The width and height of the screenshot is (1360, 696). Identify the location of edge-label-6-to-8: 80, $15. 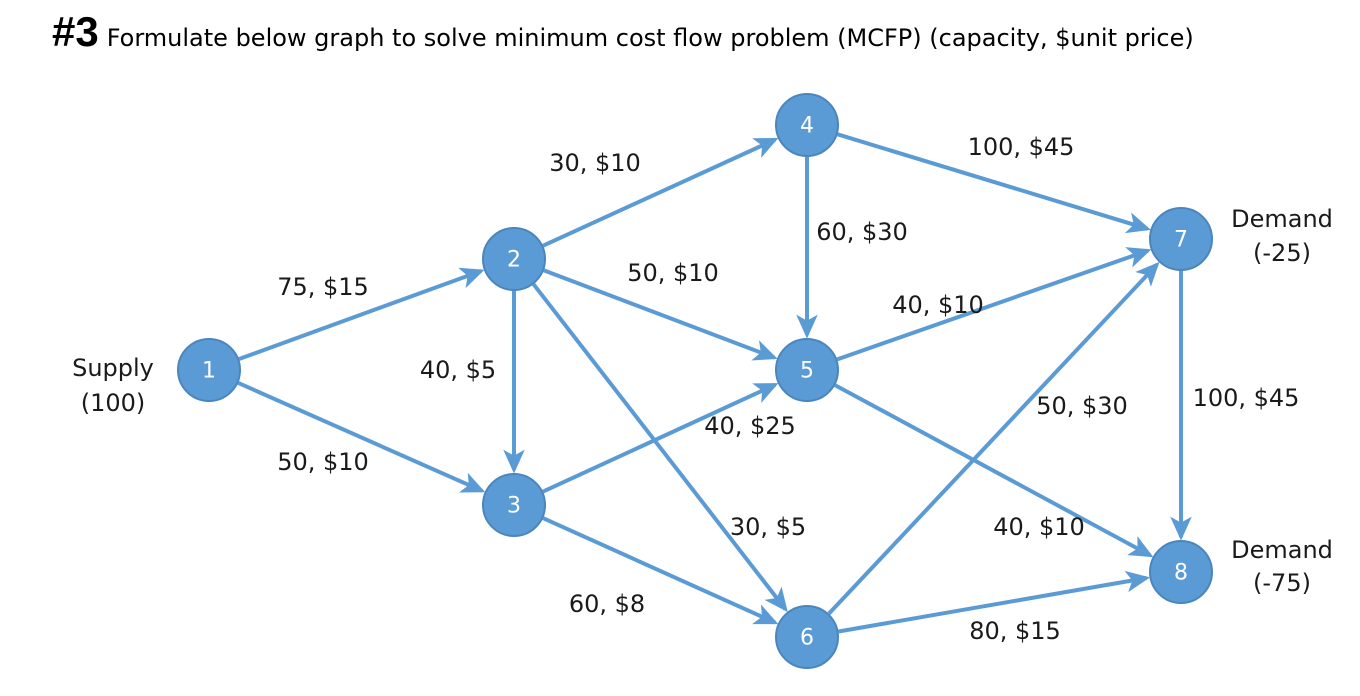
(1015, 631).